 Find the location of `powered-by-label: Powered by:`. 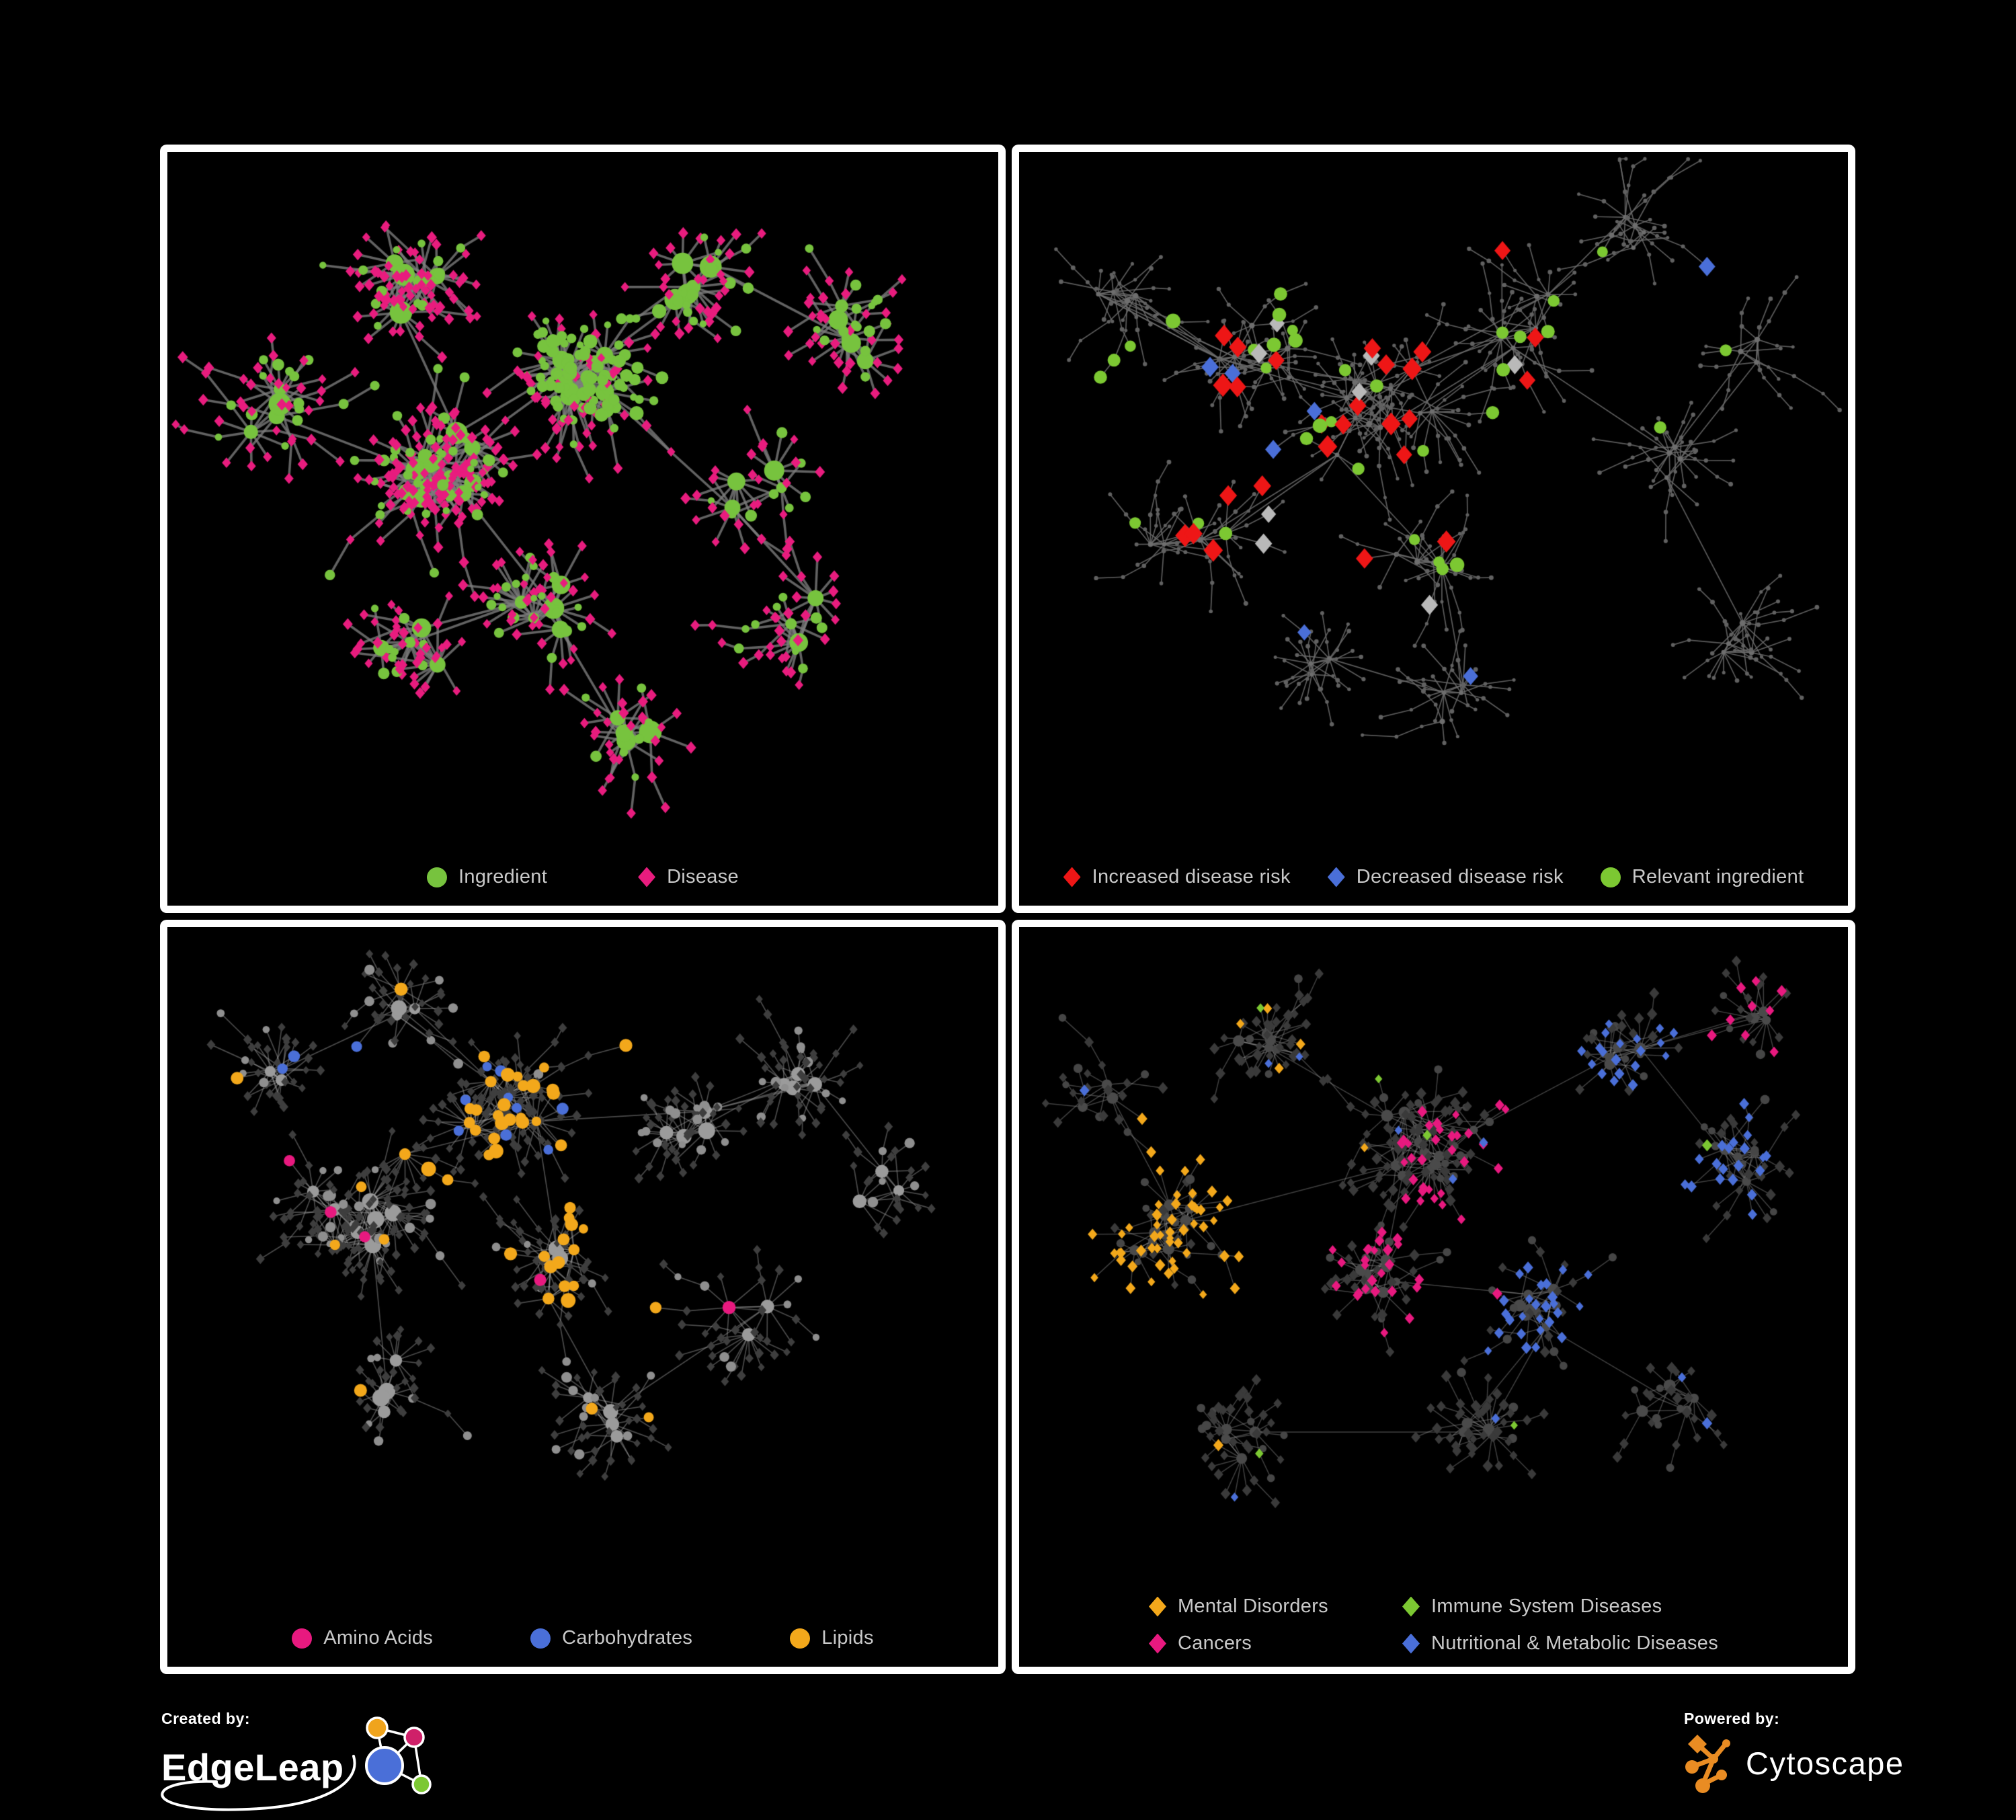

powered-by-label: Powered by: is located at coordinates (1732, 1718).